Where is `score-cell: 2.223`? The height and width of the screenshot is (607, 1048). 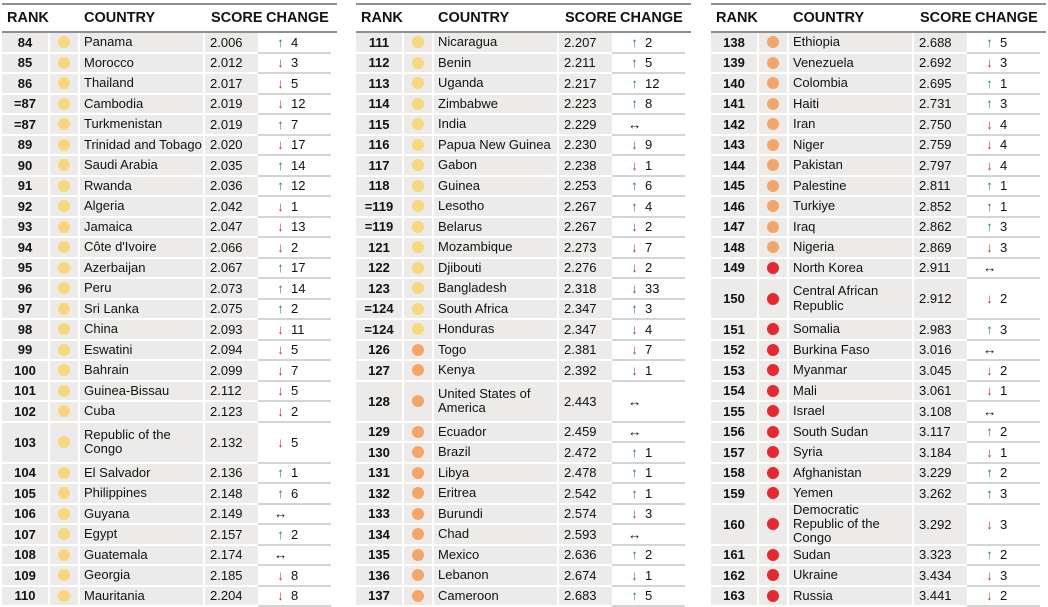 score-cell: 2.223 is located at coordinates (585, 105).